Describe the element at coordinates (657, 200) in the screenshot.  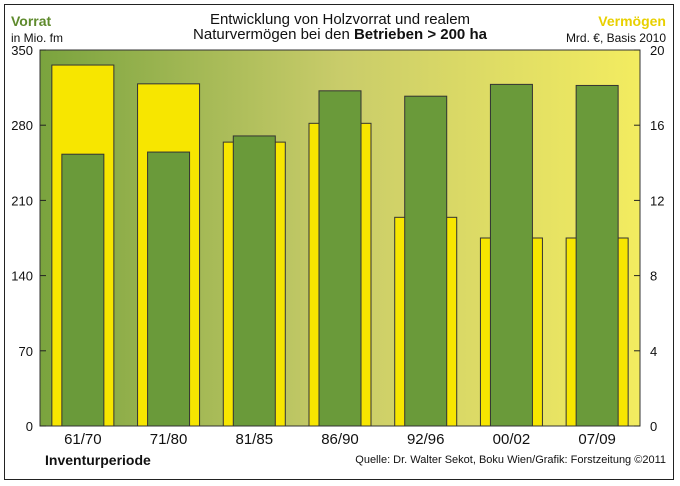
I see `right-tick-label: 12` at that location.